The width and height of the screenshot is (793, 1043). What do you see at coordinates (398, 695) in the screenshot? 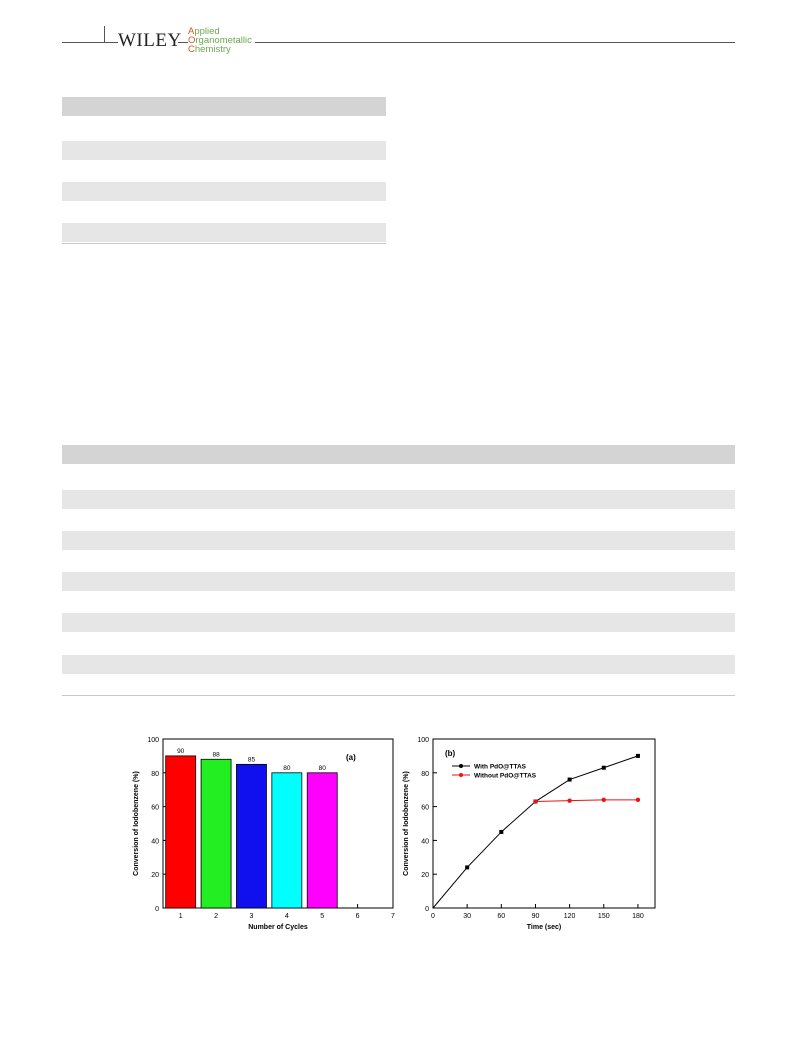
I see `table-2-bottom-rule` at bounding box center [398, 695].